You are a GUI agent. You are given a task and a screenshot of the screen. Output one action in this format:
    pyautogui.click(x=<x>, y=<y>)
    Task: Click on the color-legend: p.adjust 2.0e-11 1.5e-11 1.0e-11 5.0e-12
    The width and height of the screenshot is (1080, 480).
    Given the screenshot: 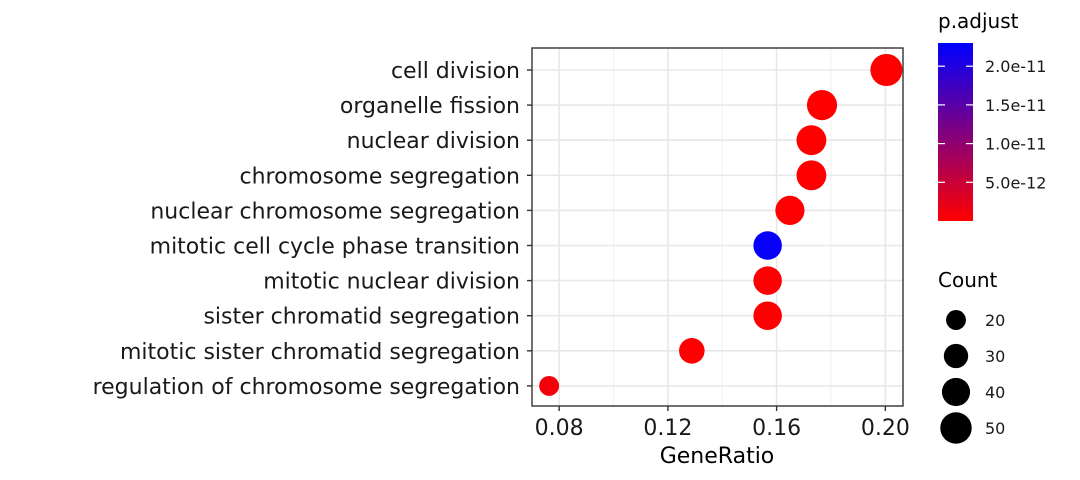 What is the action you would take?
    pyautogui.click(x=992, y=115)
    